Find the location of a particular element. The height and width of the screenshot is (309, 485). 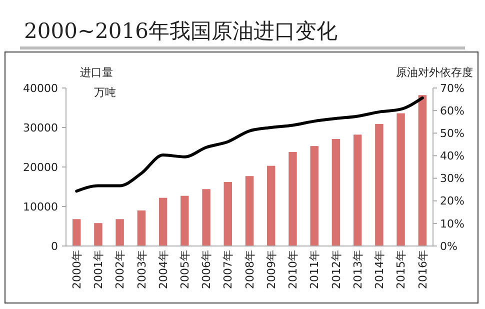

x-tick-label: 2005年 is located at coordinates (185, 269).